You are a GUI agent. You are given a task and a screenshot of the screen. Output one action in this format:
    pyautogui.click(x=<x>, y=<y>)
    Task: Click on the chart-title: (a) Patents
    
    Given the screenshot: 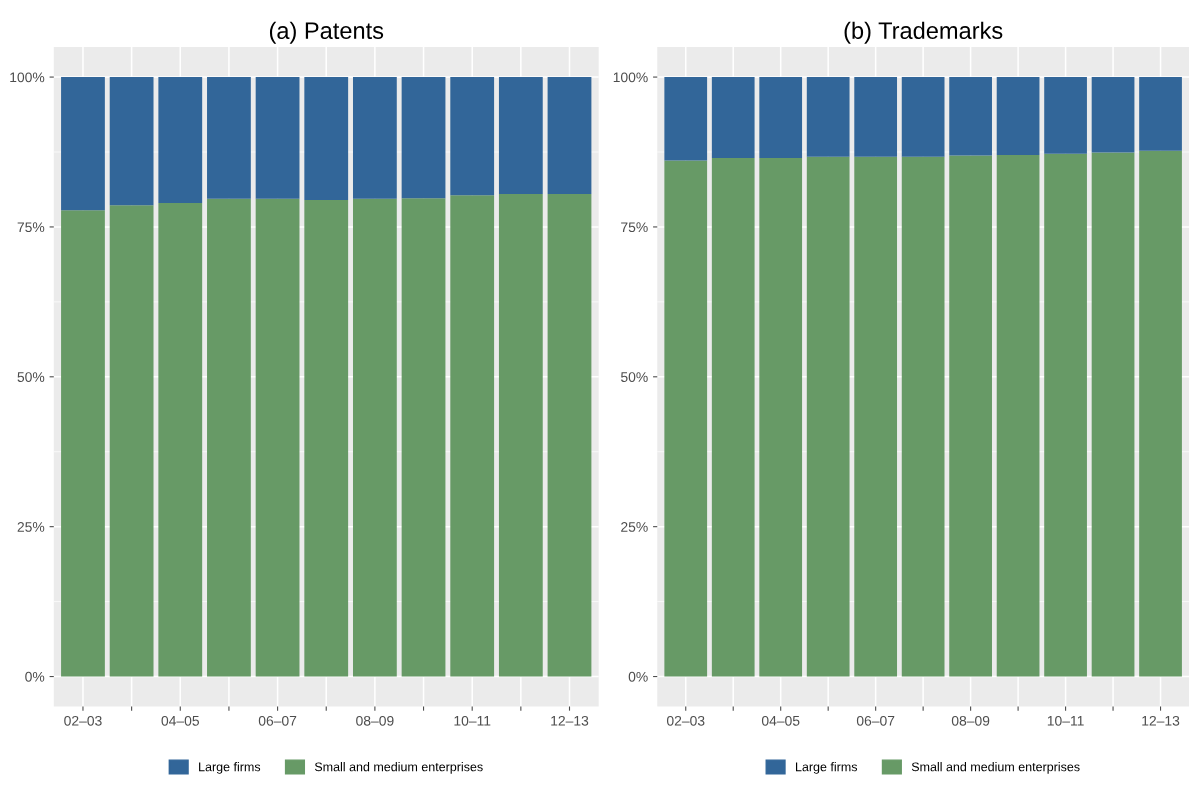 What is the action you would take?
    pyautogui.click(x=326, y=32)
    